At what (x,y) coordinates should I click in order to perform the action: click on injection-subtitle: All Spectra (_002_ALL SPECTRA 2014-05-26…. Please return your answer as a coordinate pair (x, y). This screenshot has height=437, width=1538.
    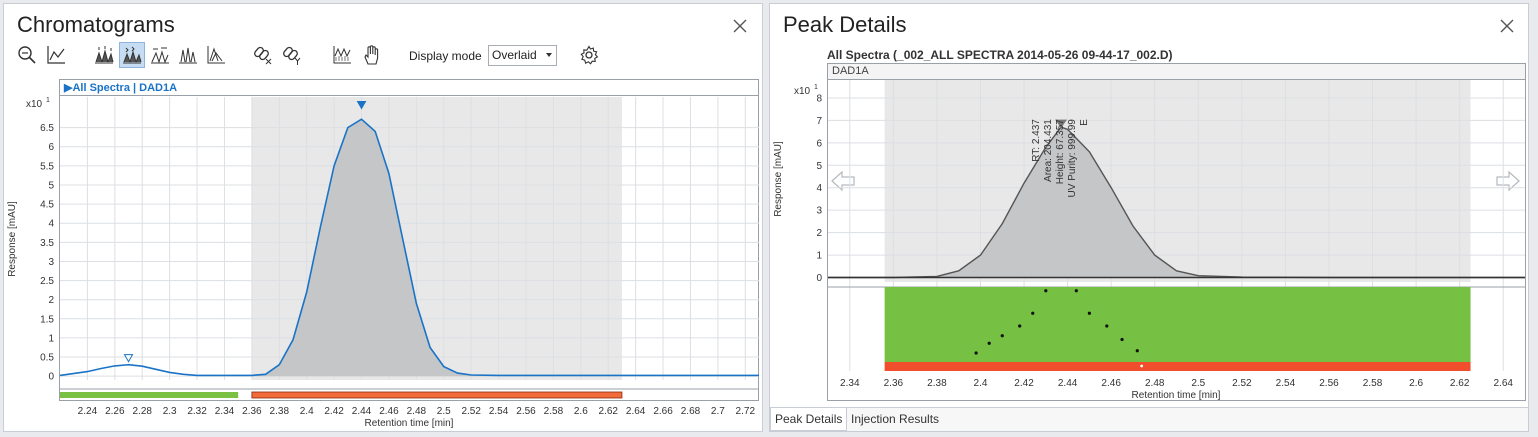
    Looking at the image, I should click on (1000, 55).